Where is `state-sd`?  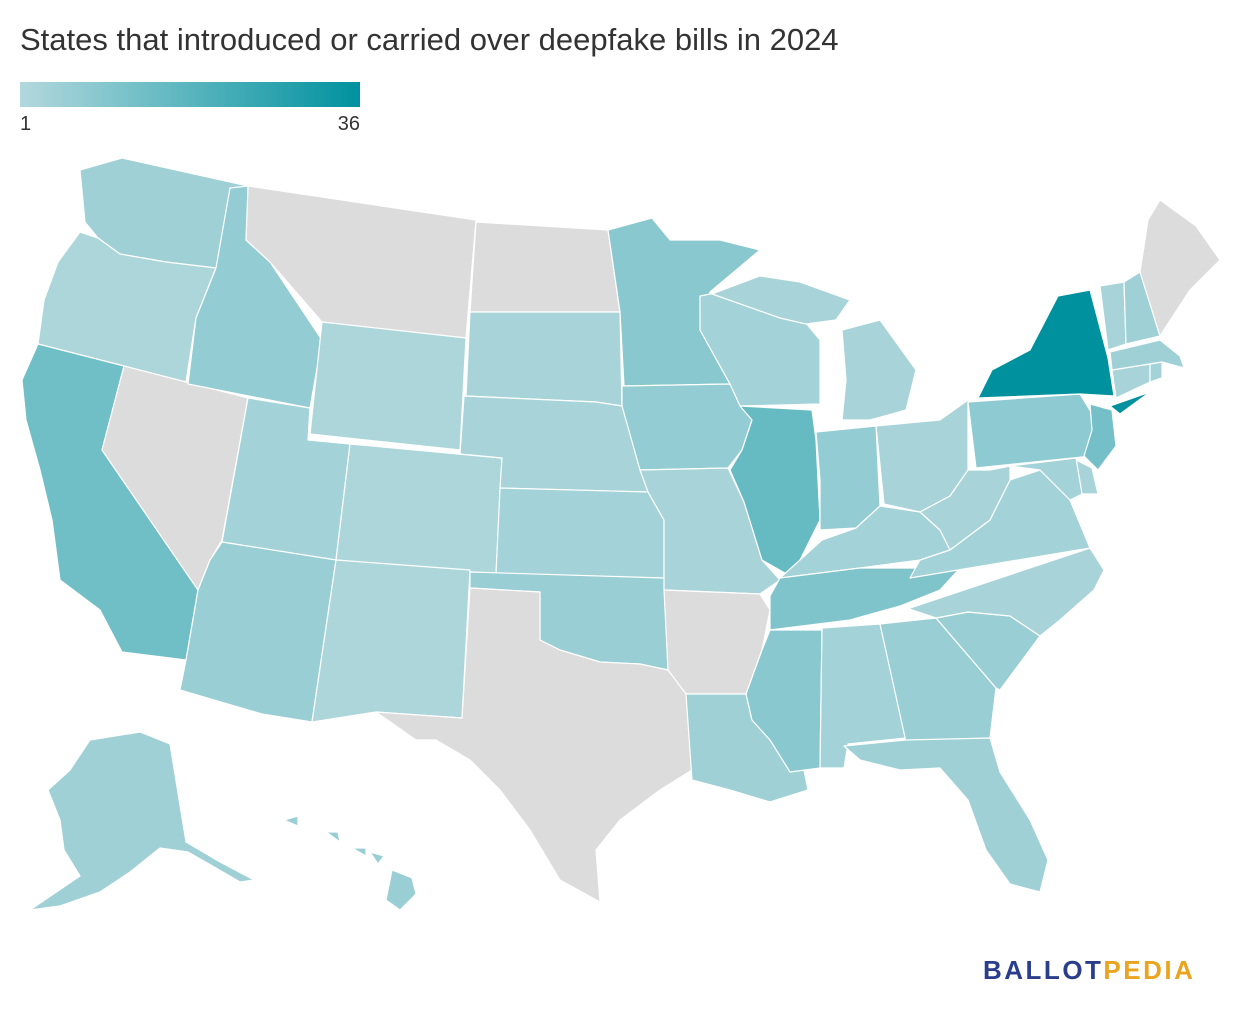 state-sd is located at coordinates (544, 359).